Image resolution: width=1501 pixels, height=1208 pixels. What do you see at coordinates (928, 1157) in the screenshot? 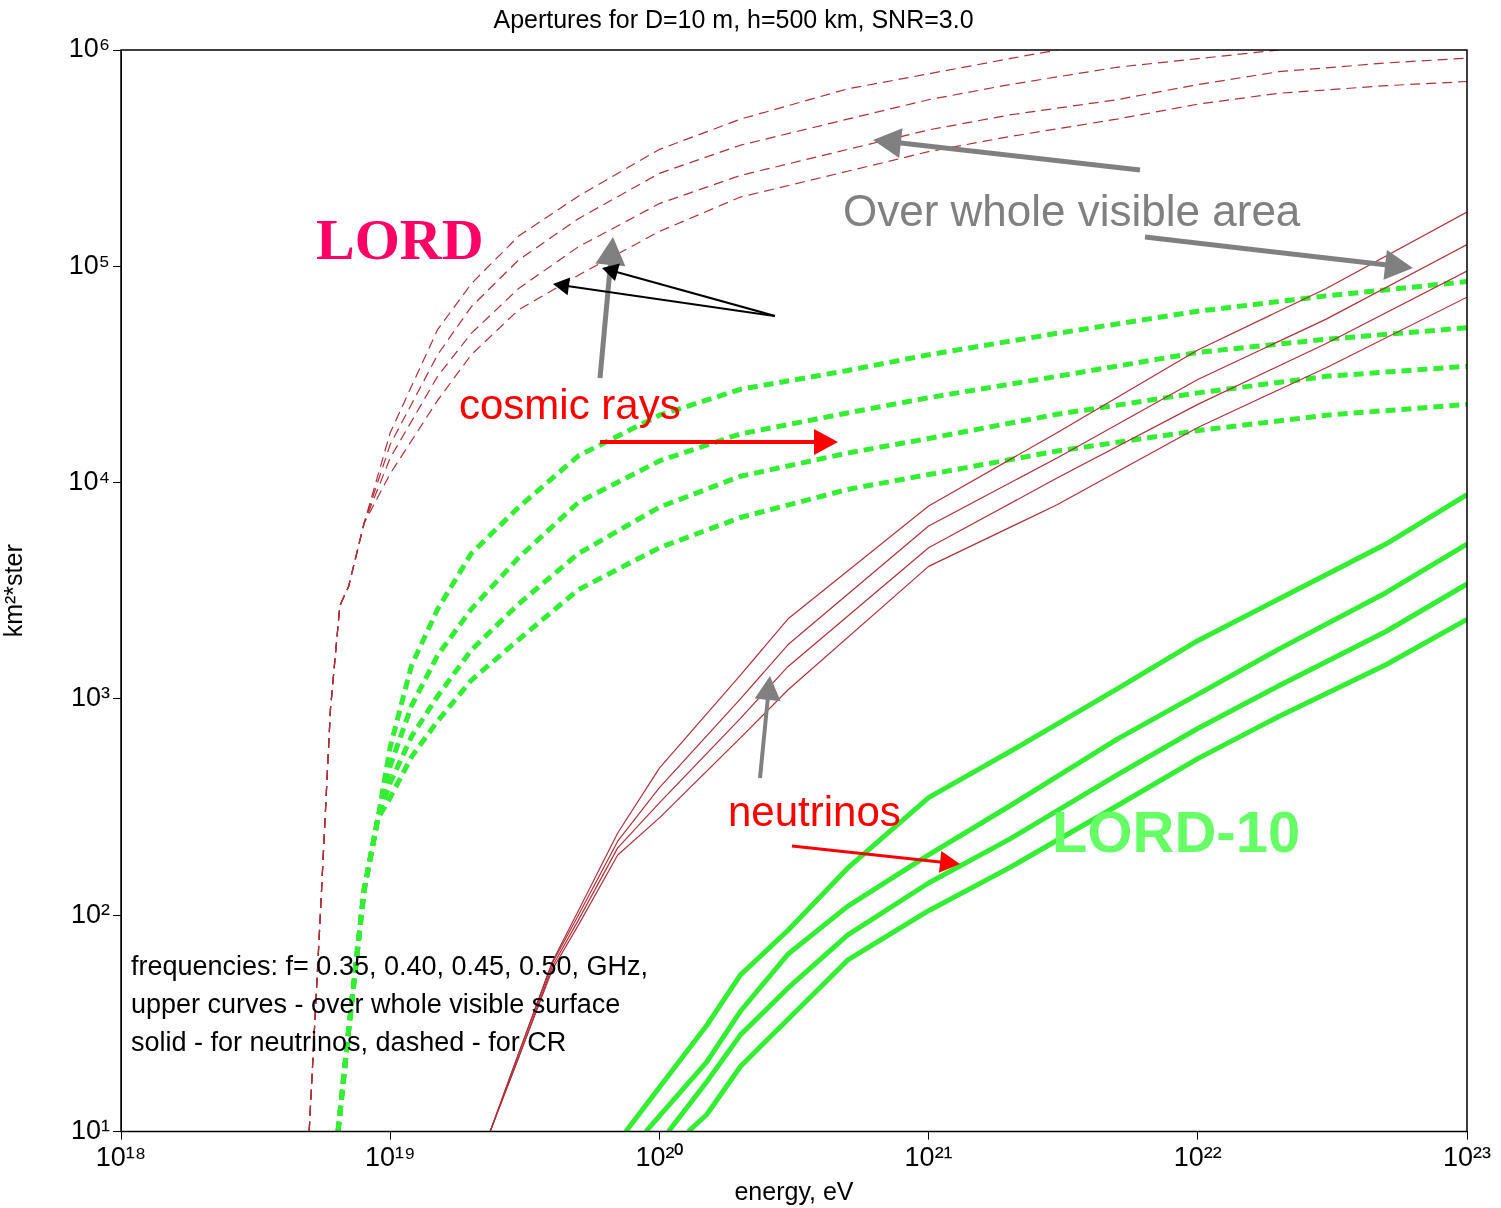
I see `x-tick-label: 10²¹` at bounding box center [928, 1157].